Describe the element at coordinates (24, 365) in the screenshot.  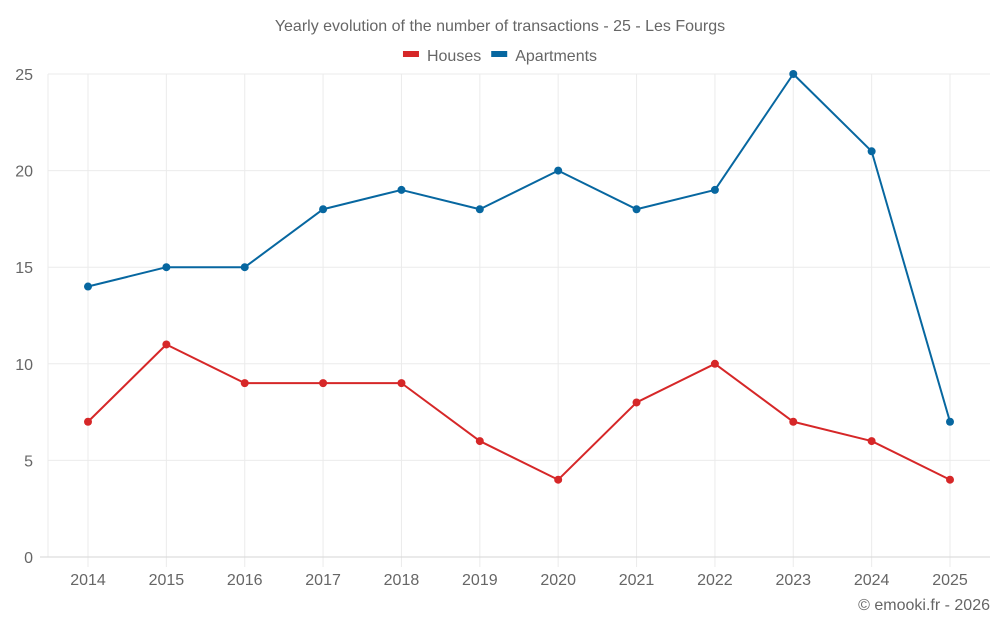
I see `y-tick-label: 10` at that location.